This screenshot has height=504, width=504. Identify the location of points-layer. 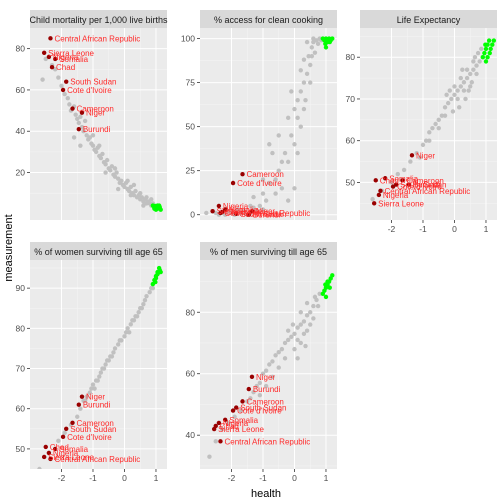
(433, 122).